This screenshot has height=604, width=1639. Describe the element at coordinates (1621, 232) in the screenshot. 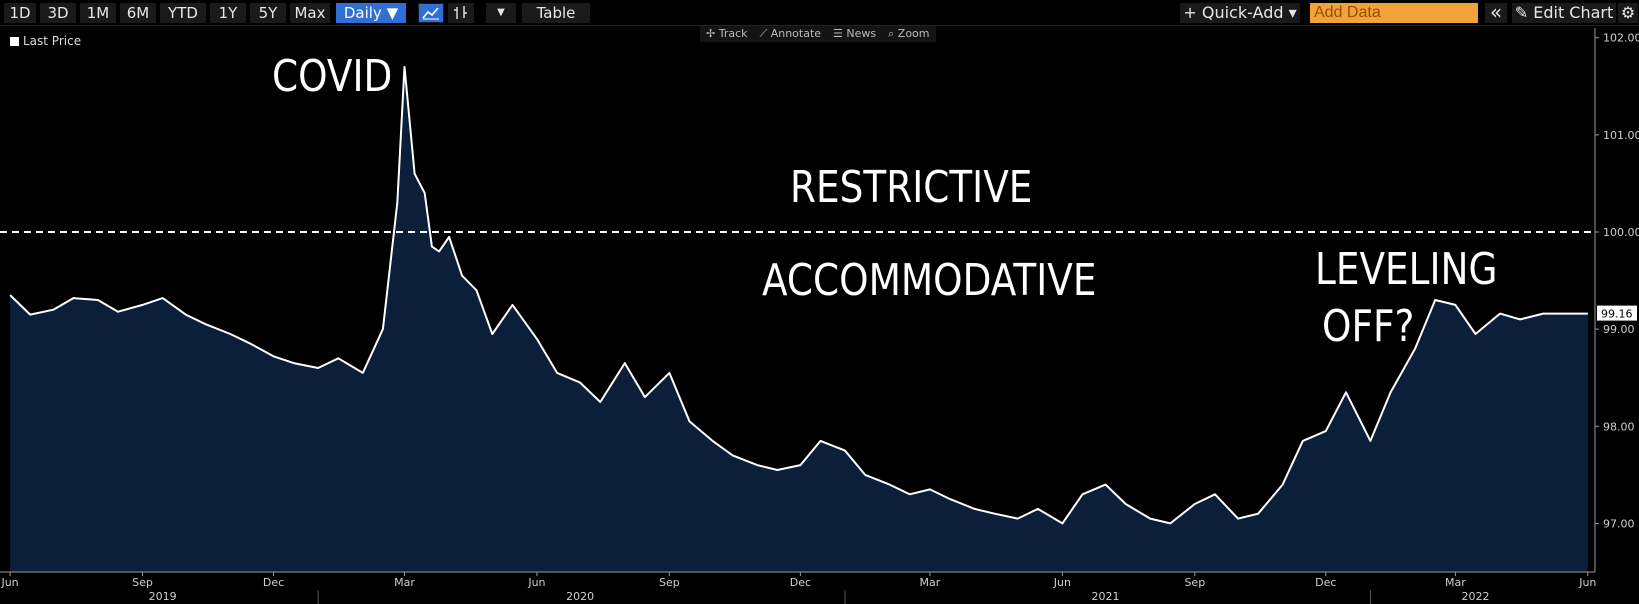

I see `y-tick-label: 100.00` at that location.